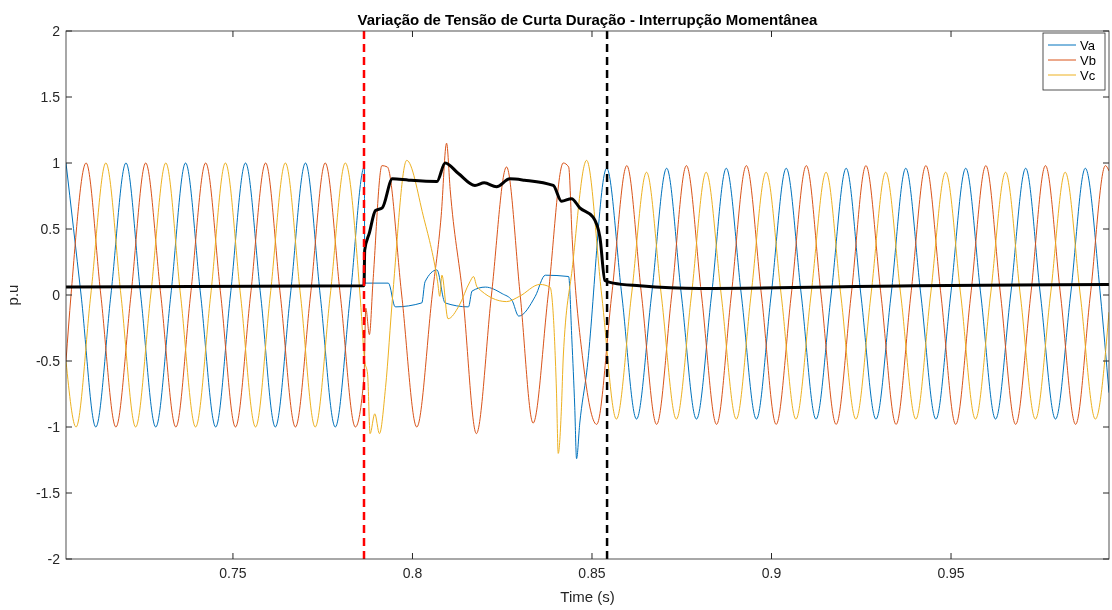  I want to click on chart-title: Variação de Tensão de Curta Duração - Interrupção Momentânea, so click(588, 19).